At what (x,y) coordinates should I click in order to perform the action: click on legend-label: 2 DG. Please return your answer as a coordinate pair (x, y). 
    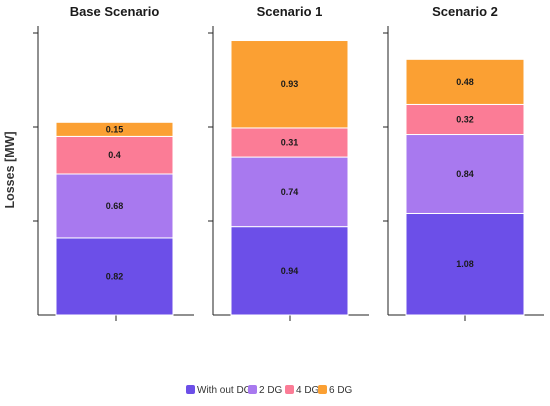
    Looking at the image, I should click on (271, 390).